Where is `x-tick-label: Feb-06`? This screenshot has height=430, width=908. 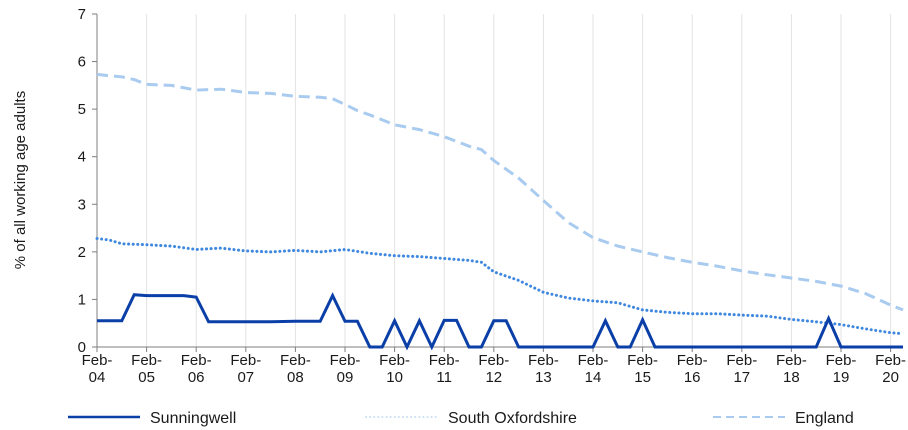
x-tick-label: Feb-06 is located at coordinates (196, 369).